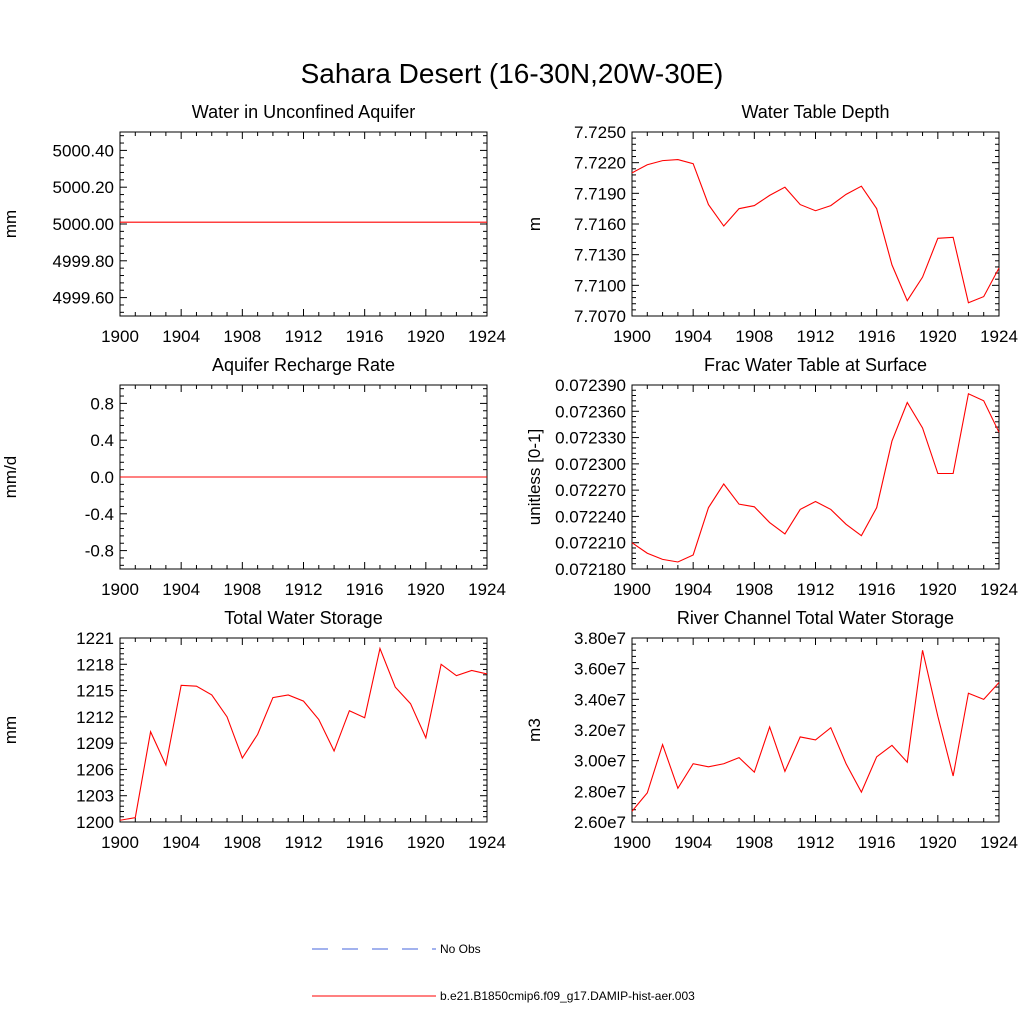 Image resolution: width=1024 pixels, height=1024 pixels. Describe the element at coordinates (102, 477) in the screenshot. I see `y-tick-label: 0.0` at that location.